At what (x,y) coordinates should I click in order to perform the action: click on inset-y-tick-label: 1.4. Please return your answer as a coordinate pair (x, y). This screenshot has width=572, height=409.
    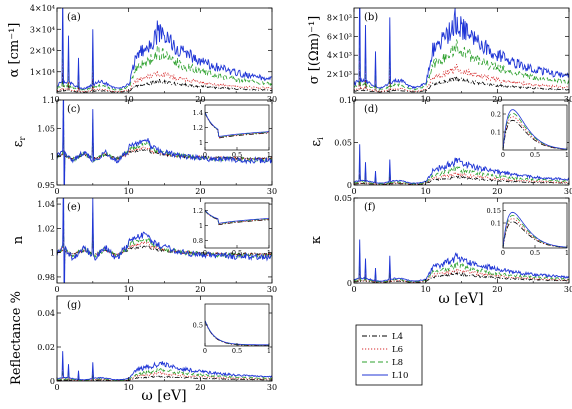
    Looking at the image, I should click on (198, 113).